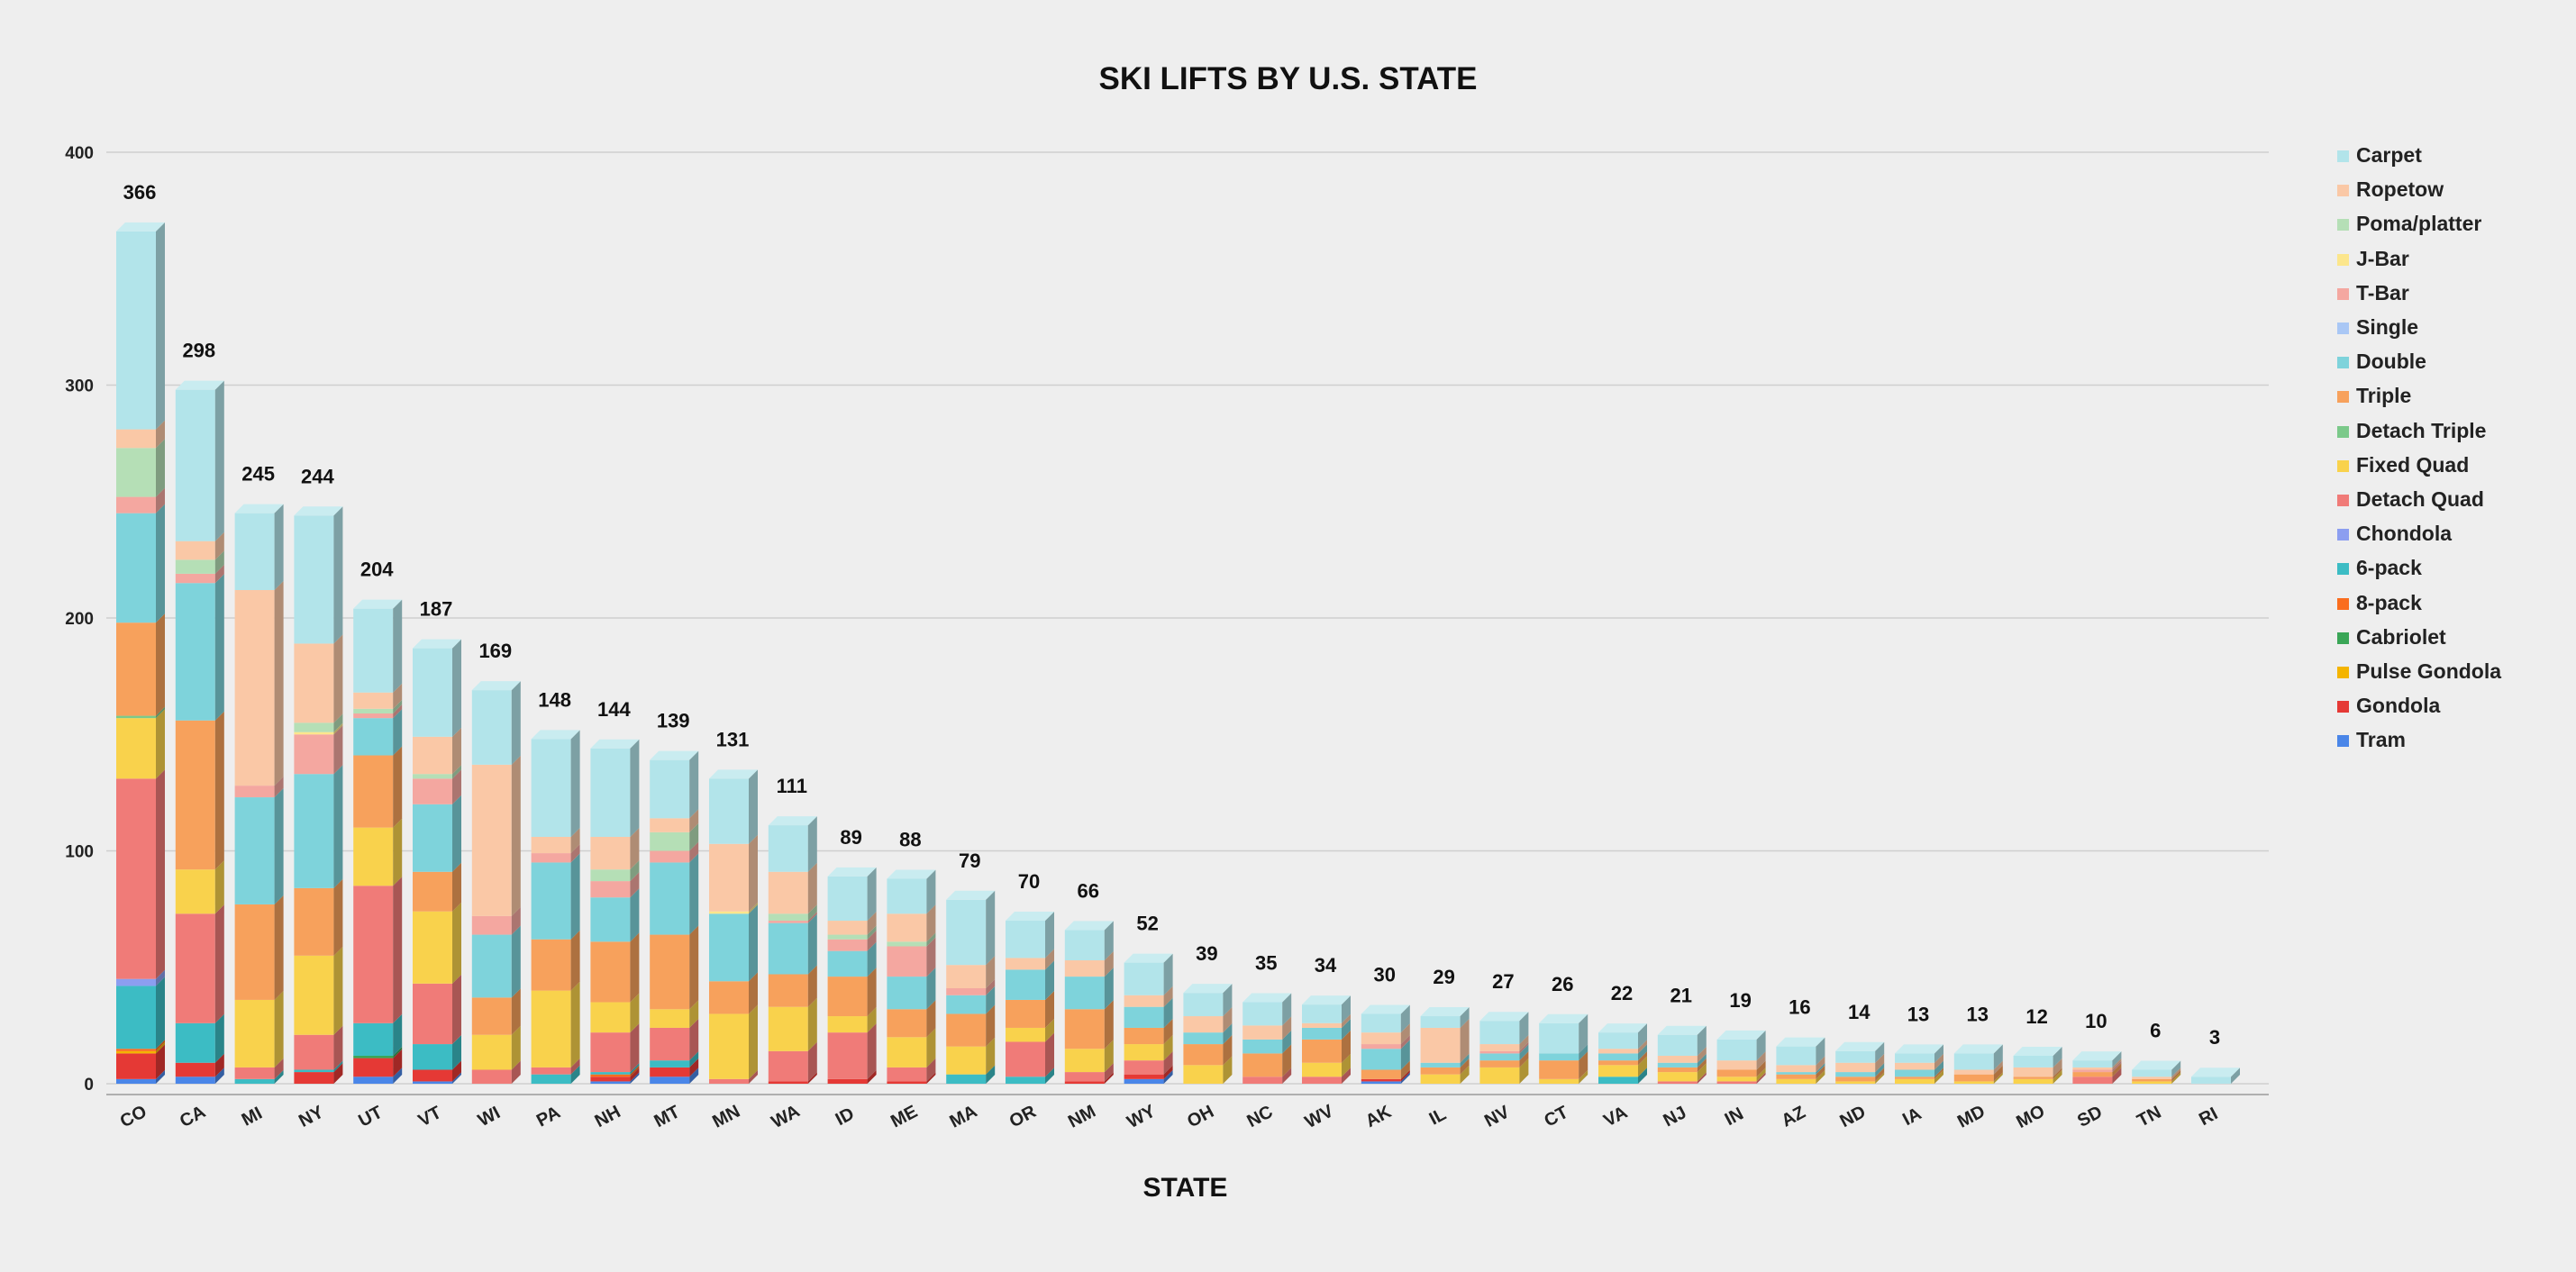 The height and width of the screenshot is (1272, 2576). What do you see at coordinates (1859, 1012) in the screenshot?
I see `total-label: 14` at bounding box center [1859, 1012].